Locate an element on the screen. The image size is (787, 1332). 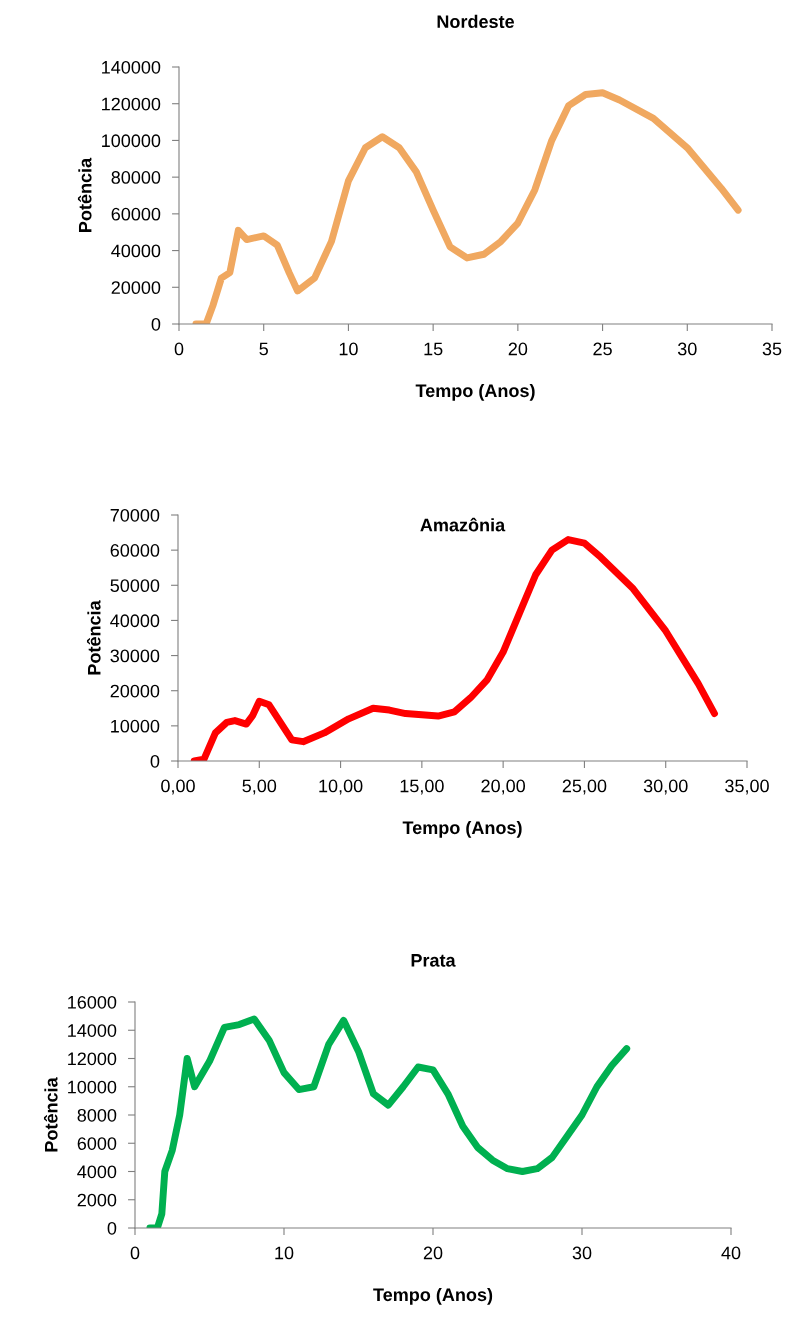
x-tick-label: 15 is located at coordinates (433, 349).